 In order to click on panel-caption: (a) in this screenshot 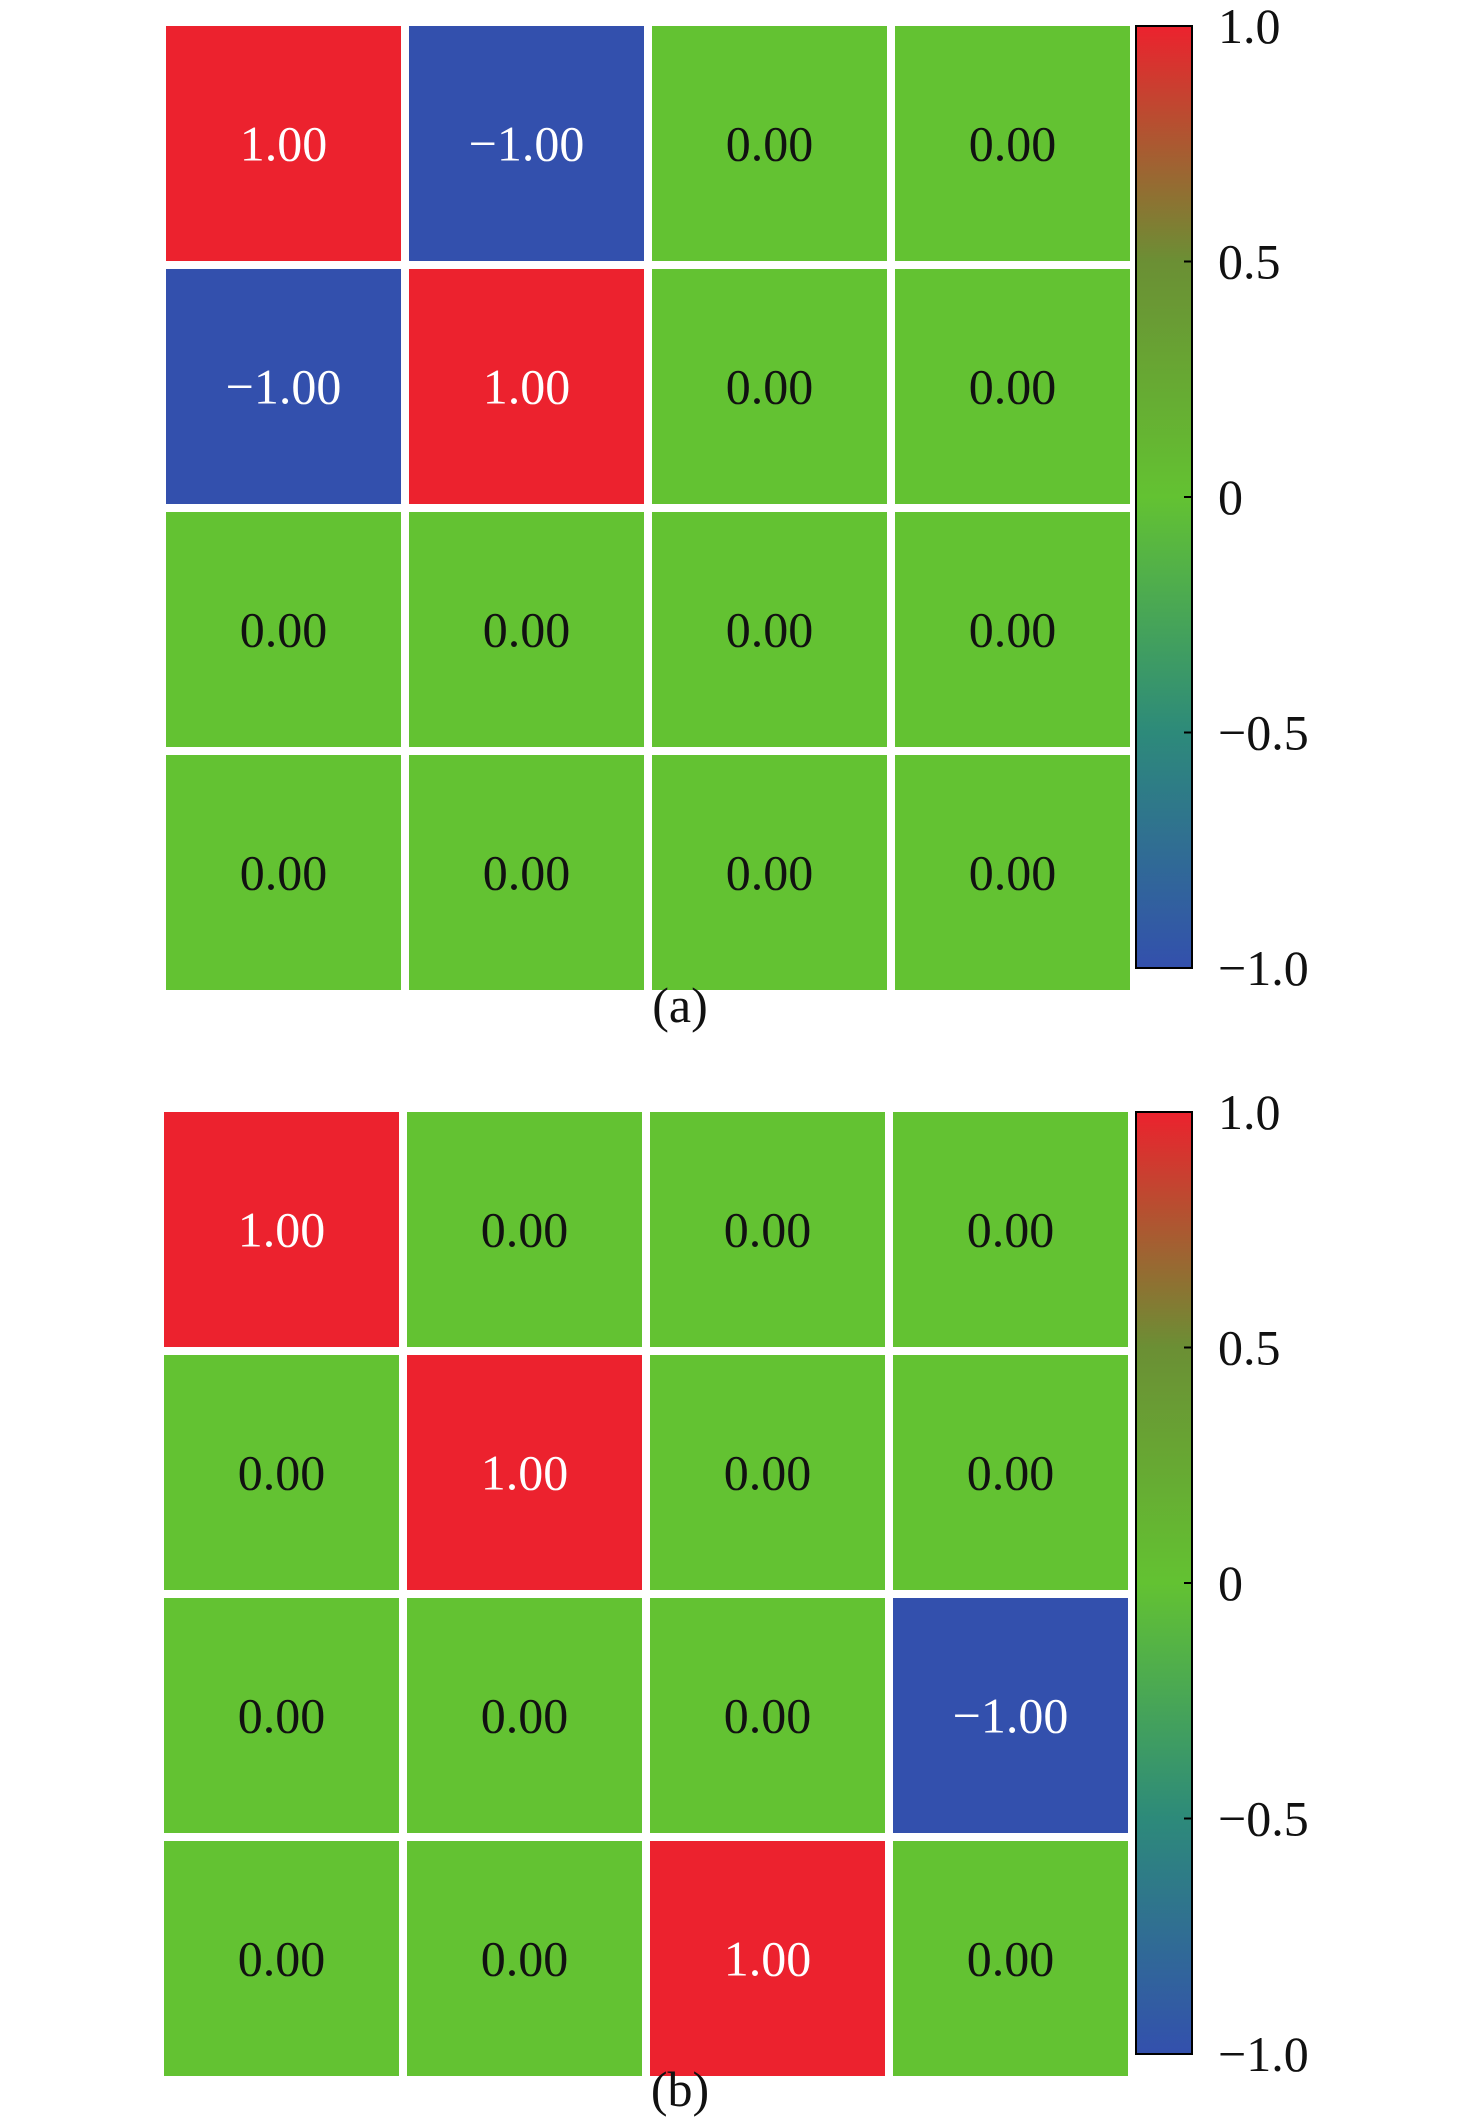, I will do `click(680, 1005)`.